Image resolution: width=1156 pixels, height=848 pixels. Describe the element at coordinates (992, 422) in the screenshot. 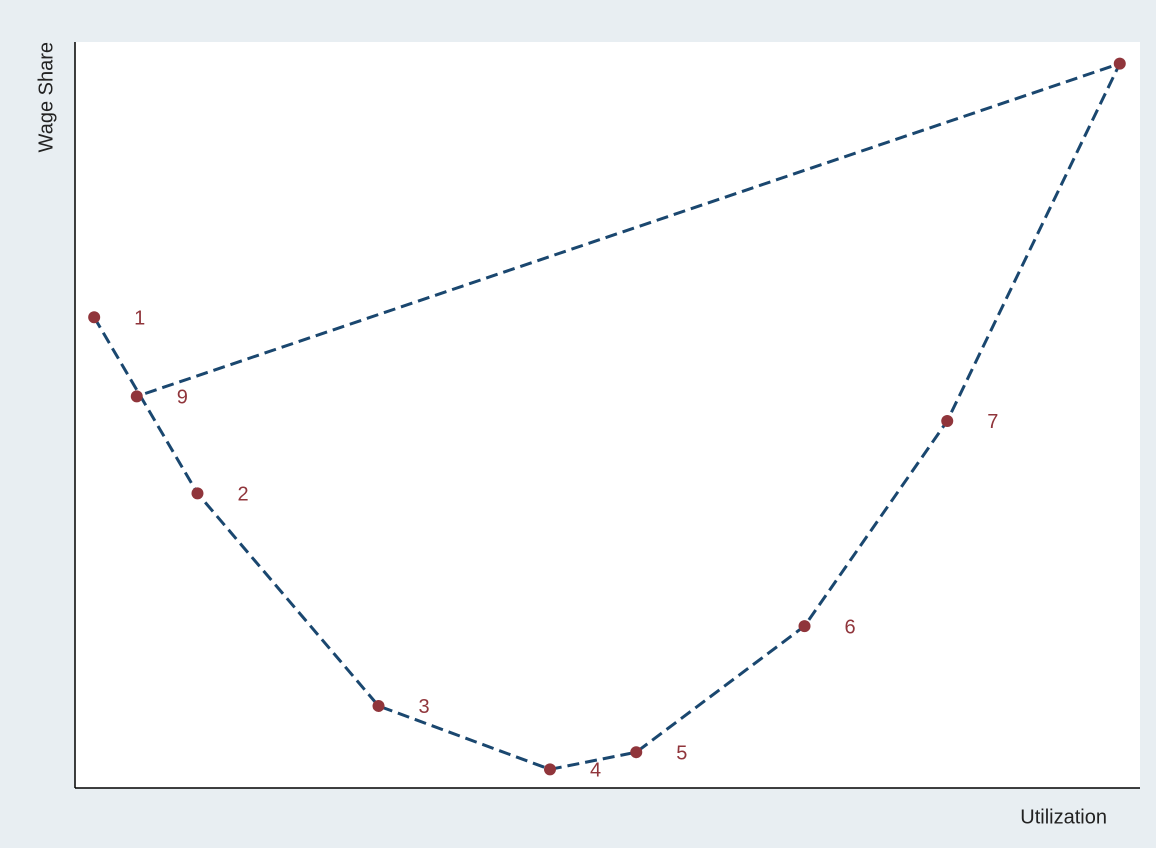

I see `point-label: 7` at that location.